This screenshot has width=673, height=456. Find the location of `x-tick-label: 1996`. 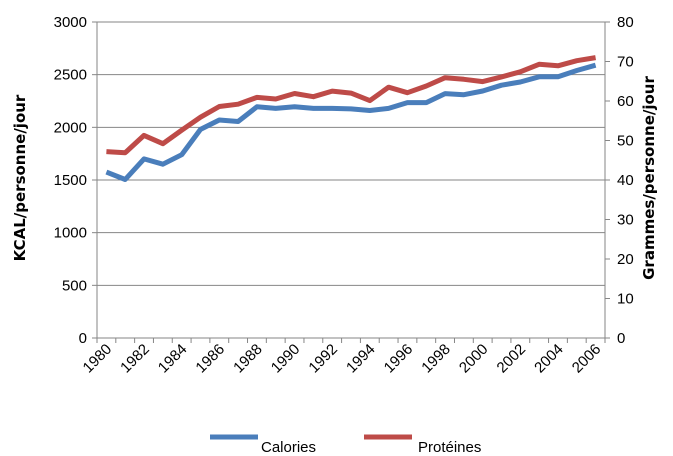

x-tick-label: 1996 is located at coordinates (399, 359).